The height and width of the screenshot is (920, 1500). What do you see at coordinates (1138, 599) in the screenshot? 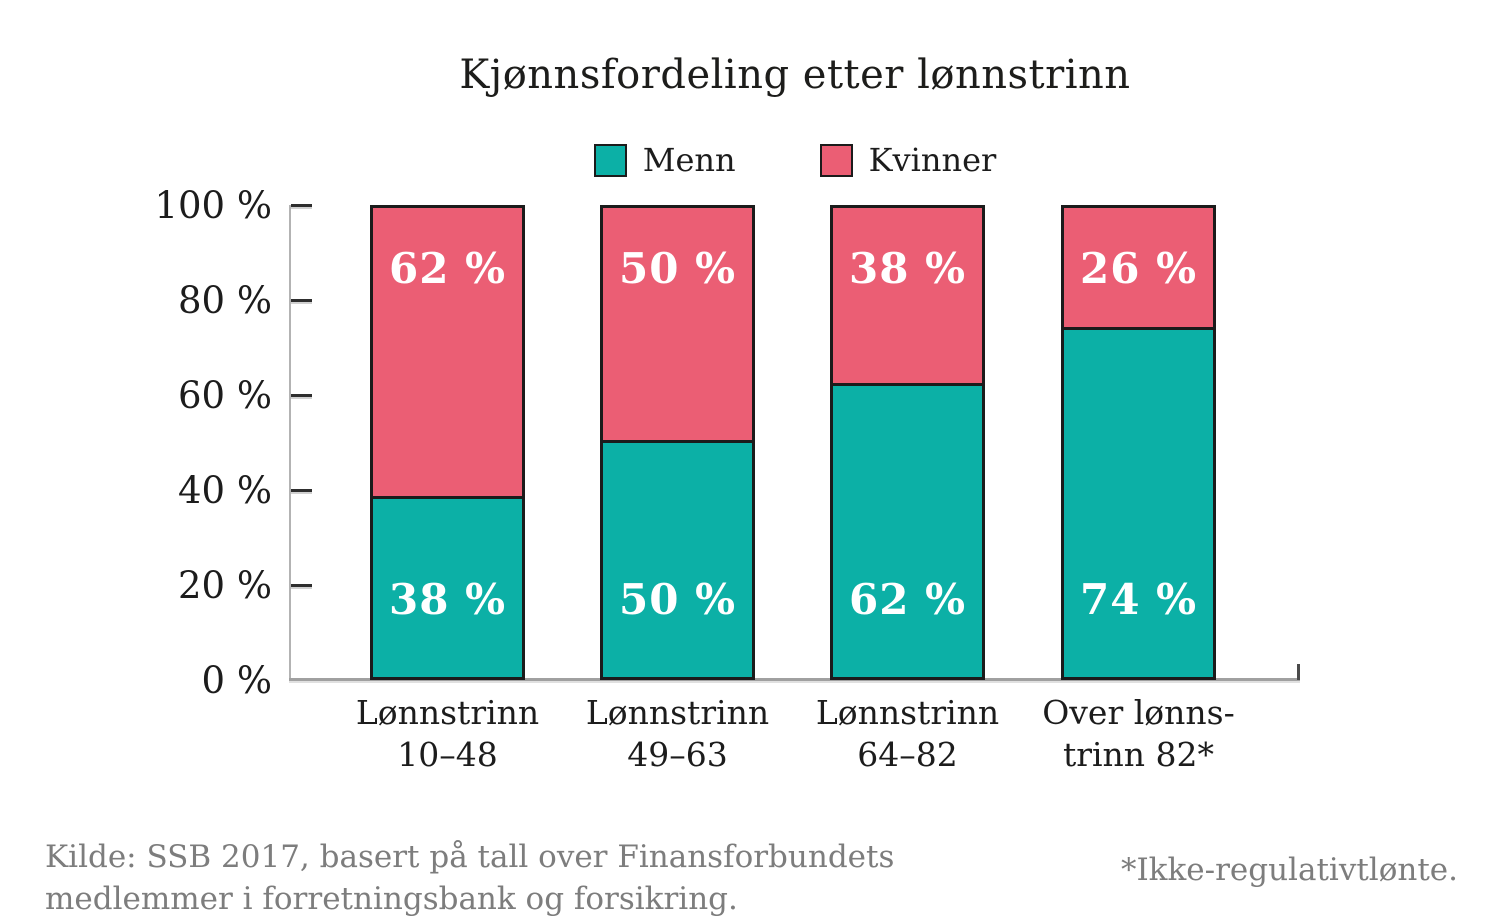
I see `bar-value-label-menn: 74 %` at bounding box center [1138, 599].